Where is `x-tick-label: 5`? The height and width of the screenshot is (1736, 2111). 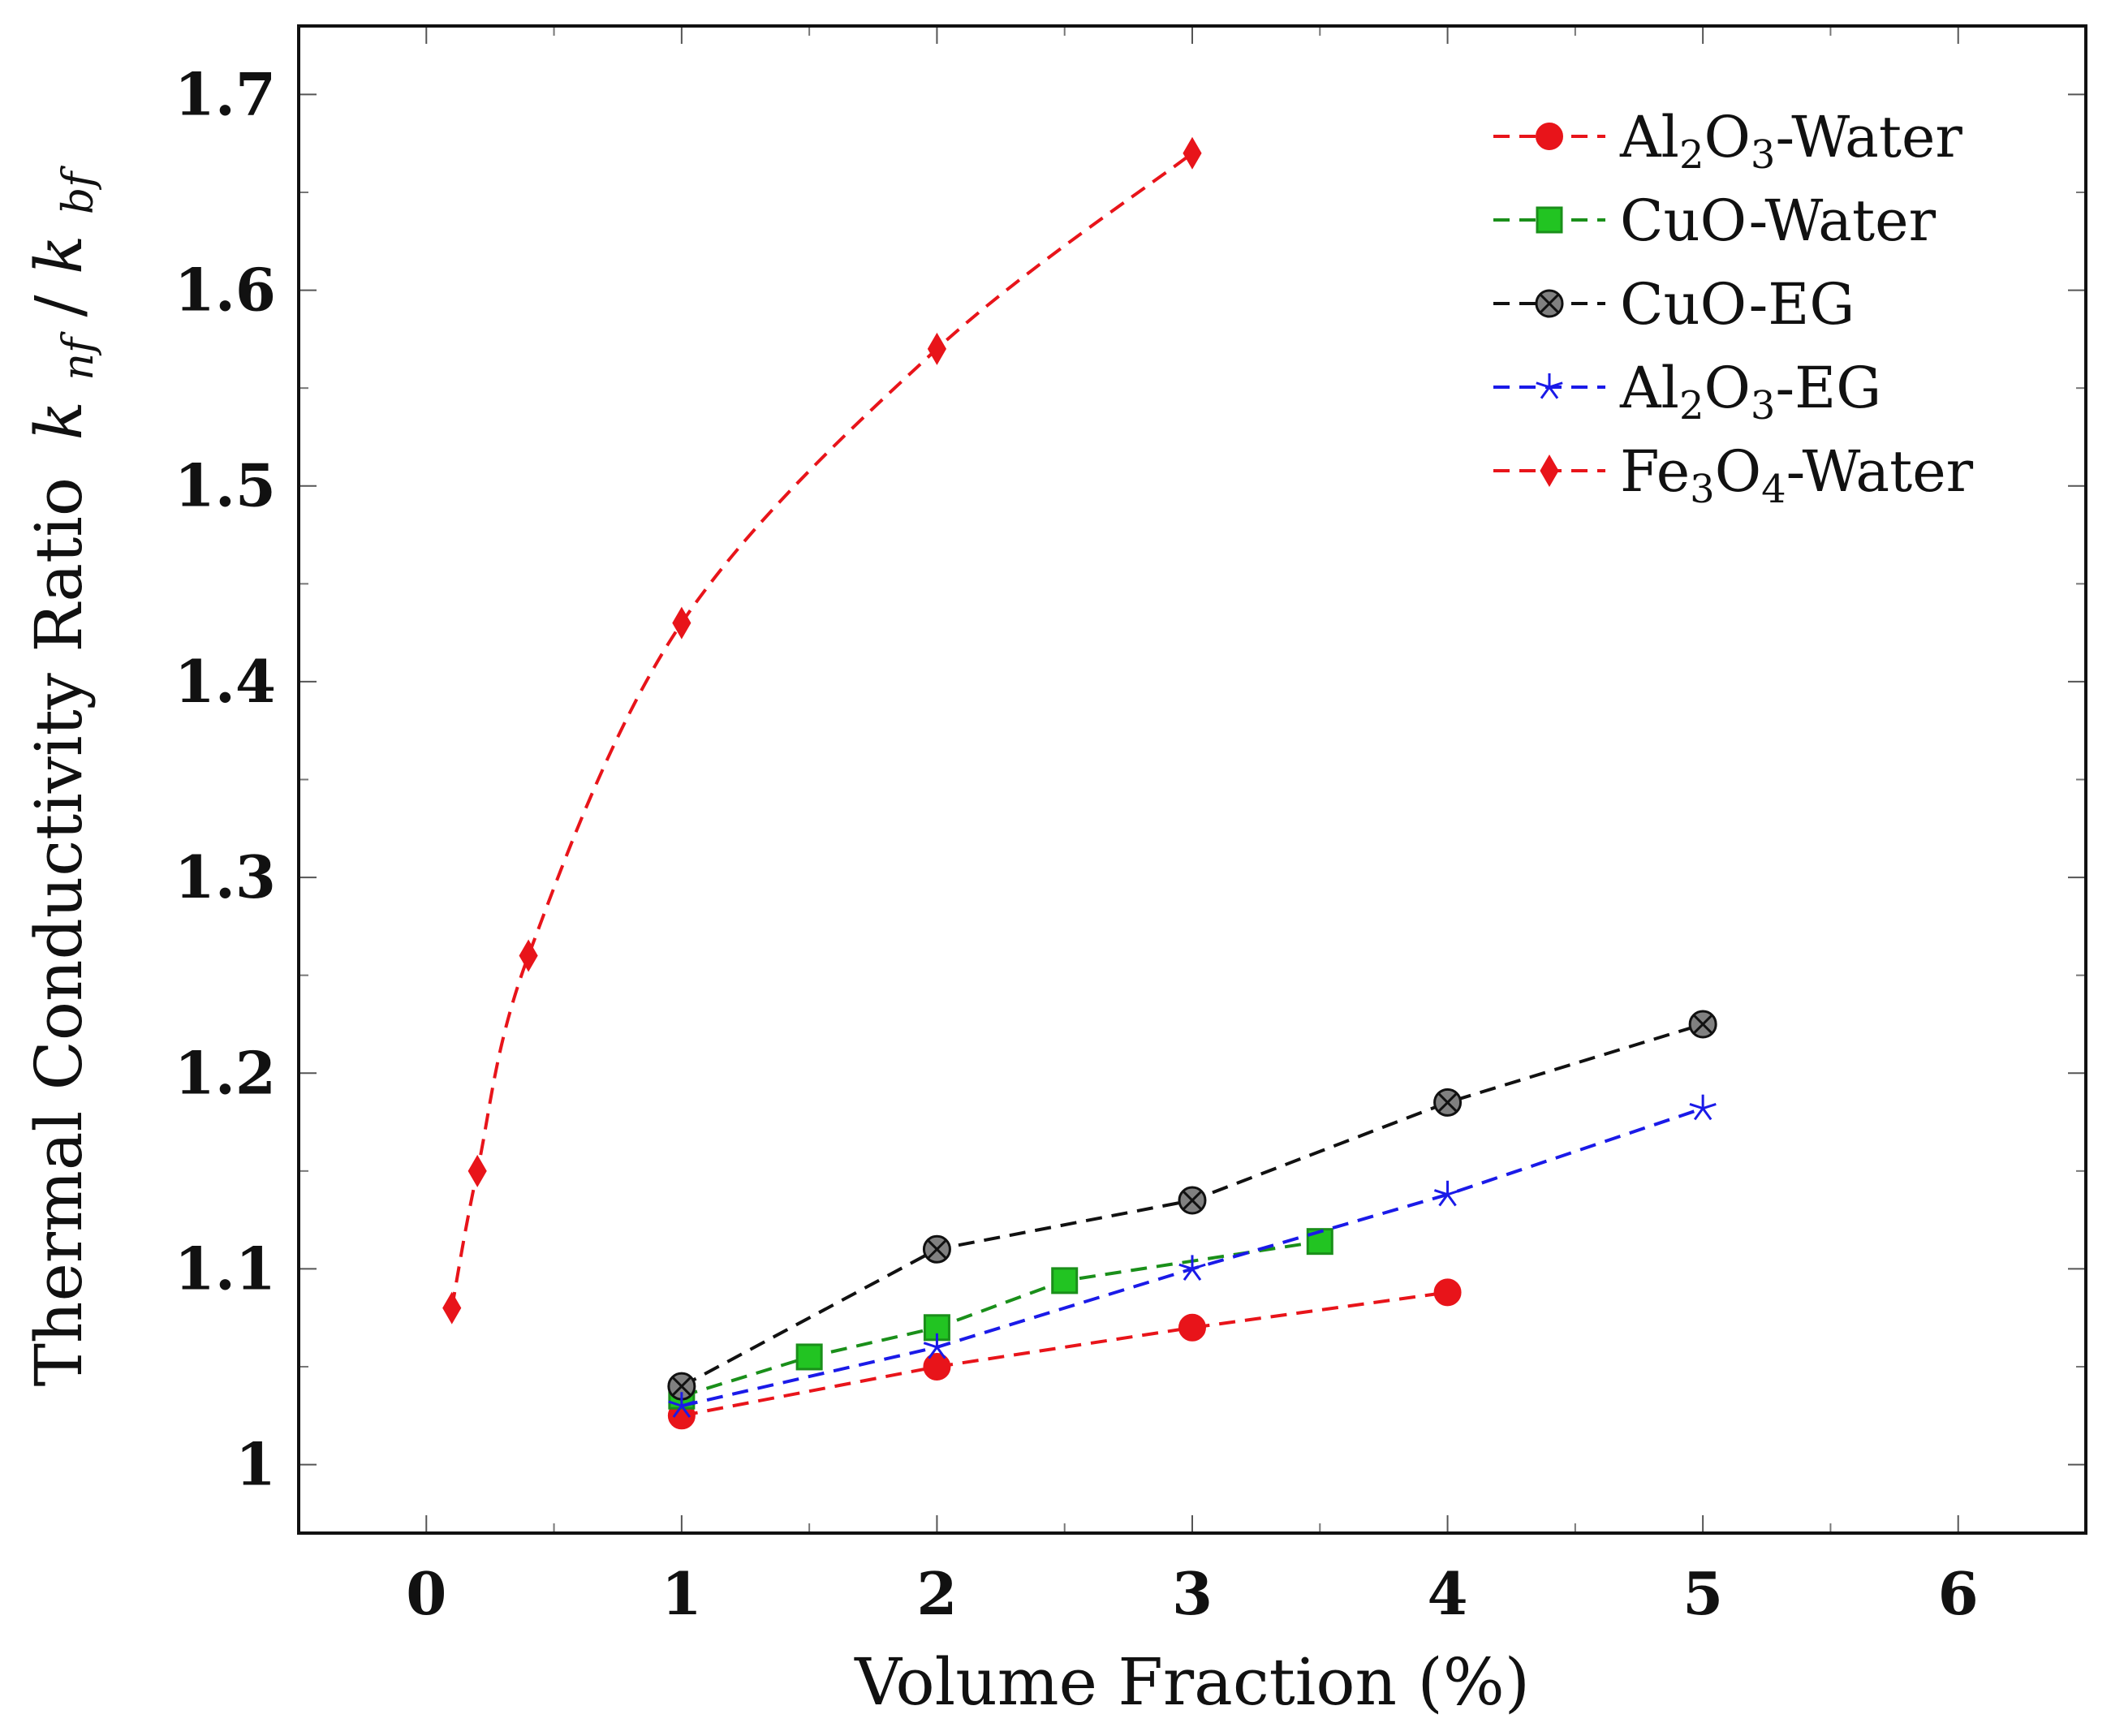 x-tick-label: 5 is located at coordinates (1702, 1594).